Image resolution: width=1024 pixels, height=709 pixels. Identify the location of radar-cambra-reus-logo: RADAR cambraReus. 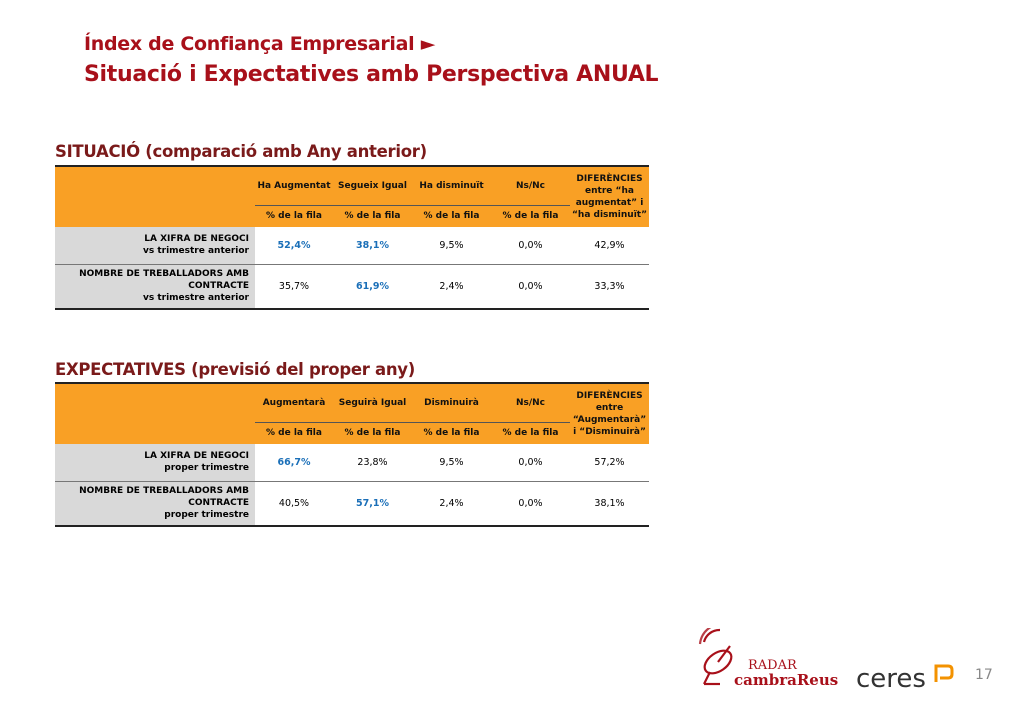
(768, 658).